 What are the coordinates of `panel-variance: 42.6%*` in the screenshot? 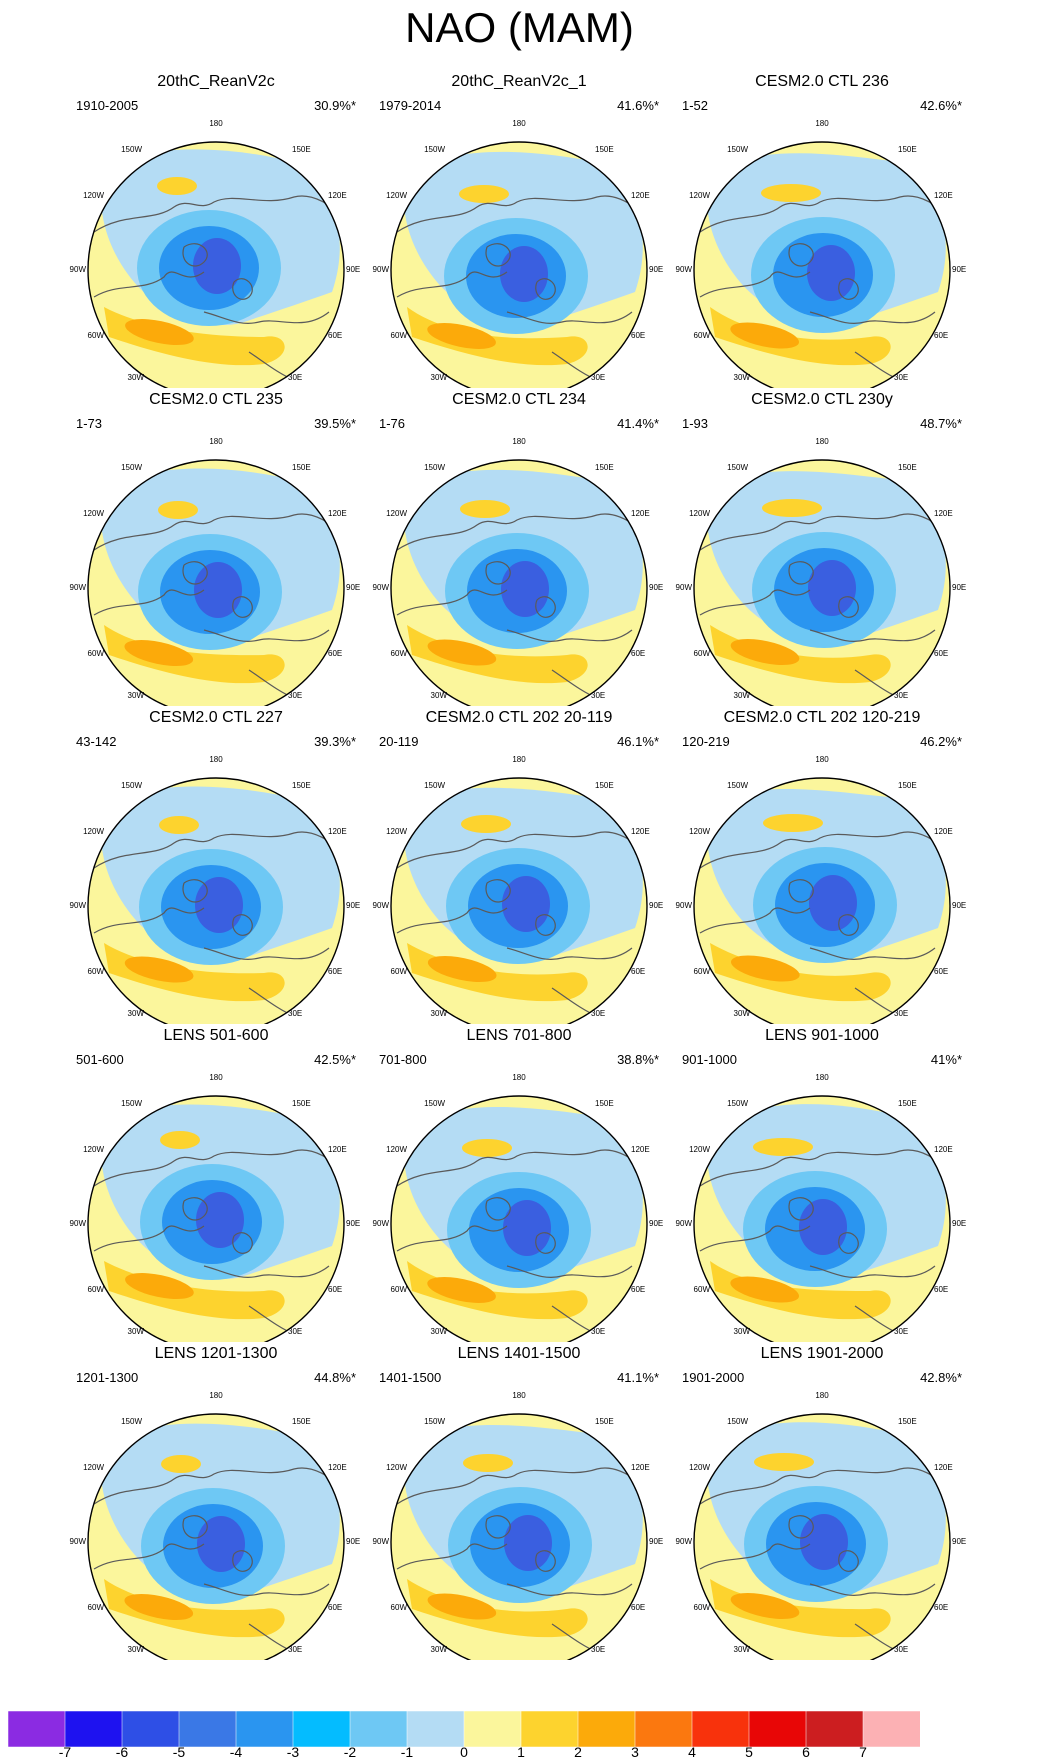 It's located at (941, 105).